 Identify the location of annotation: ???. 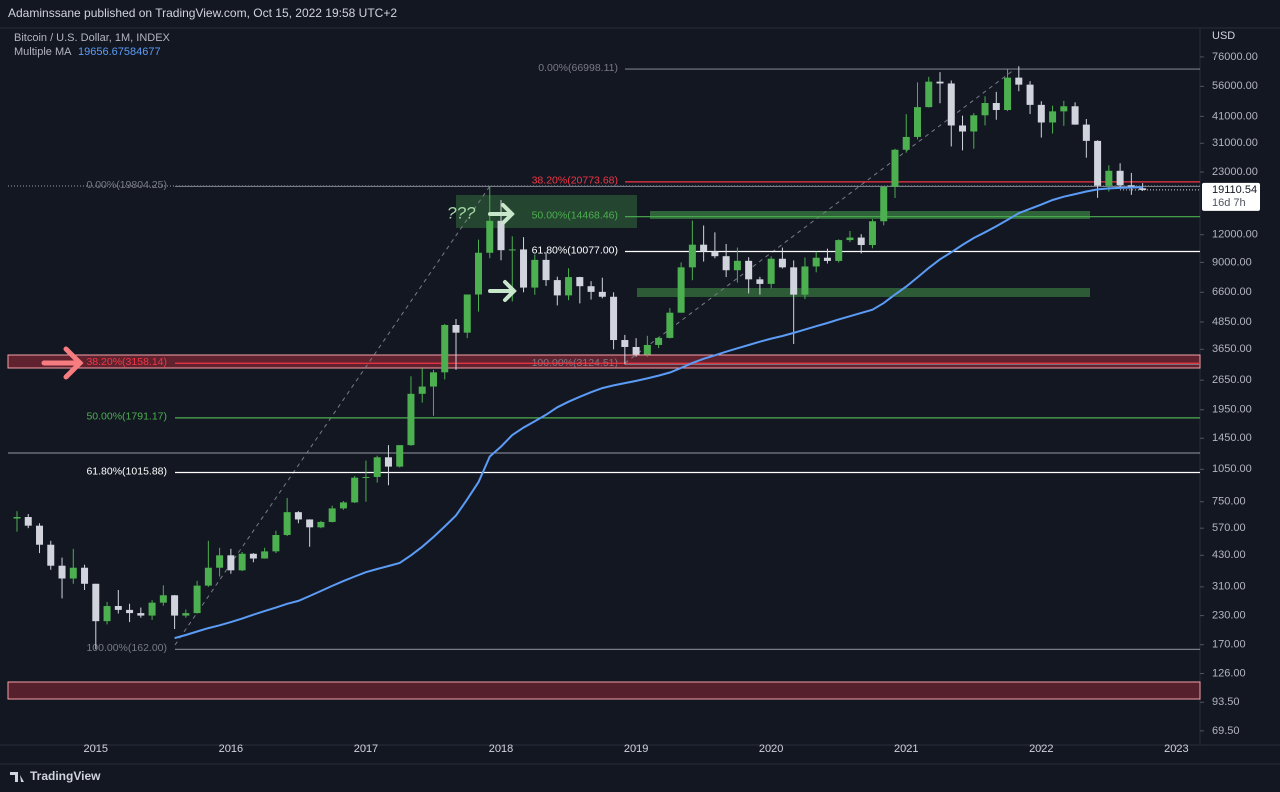
(461, 212).